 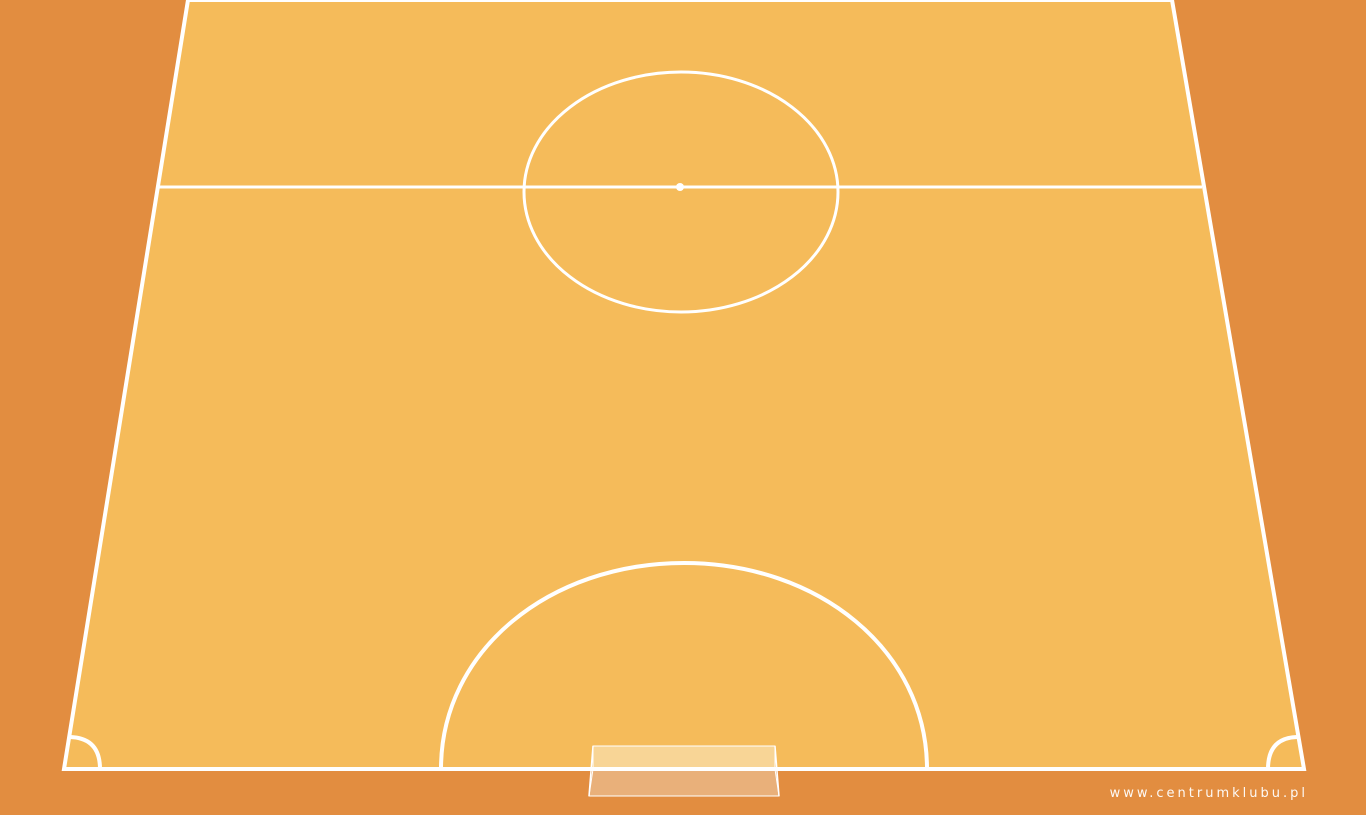 I want to click on site-credit: www.centrumklubu.pl, so click(x=1208, y=793).